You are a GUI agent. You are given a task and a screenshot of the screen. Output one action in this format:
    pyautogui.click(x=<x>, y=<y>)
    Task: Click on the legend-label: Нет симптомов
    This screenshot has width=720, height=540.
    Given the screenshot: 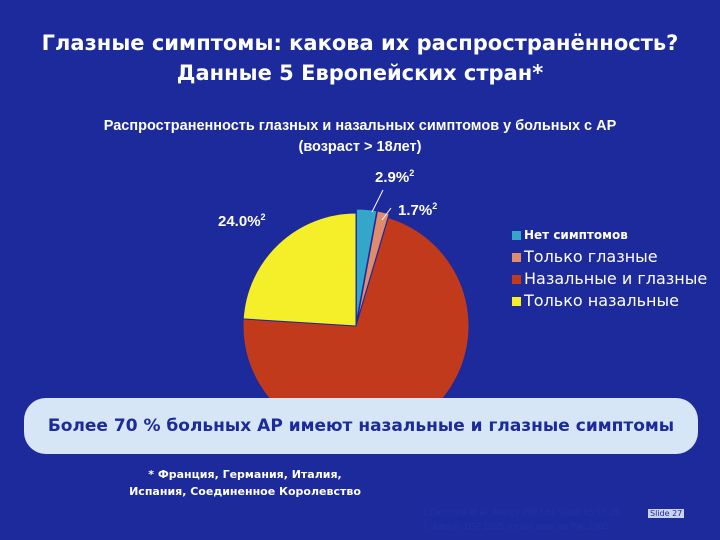 What is the action you would take?
    pyautogui.click(x=576, y=235)
    